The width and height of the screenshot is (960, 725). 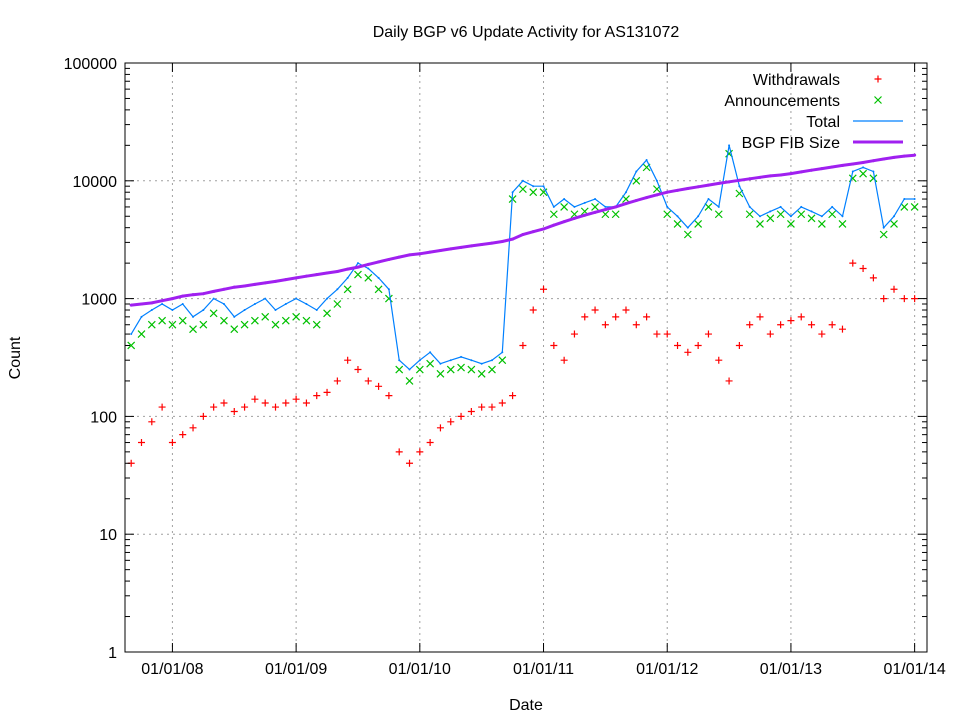 I want to click on legend-label: Withdrawals, so click(x=796, y=80).